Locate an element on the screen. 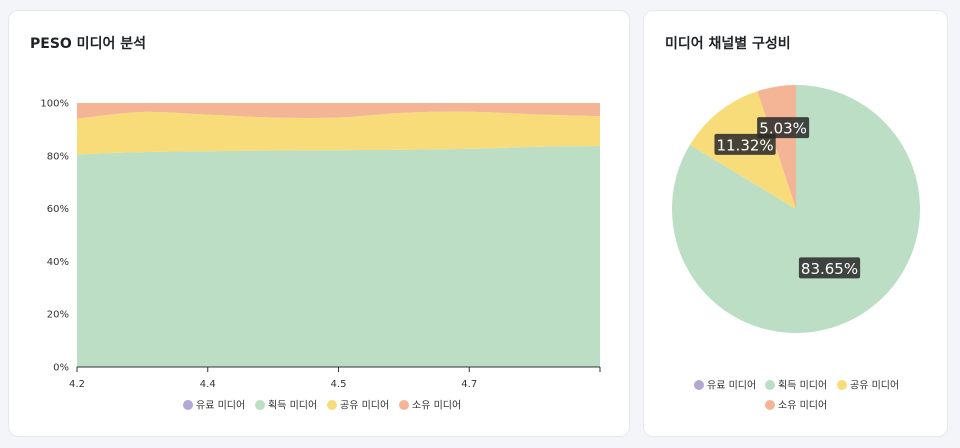 The height and width of the screenshot is (448, 960). legend-item-owned: 소유 미디어 is located at coordinates (430, 406).